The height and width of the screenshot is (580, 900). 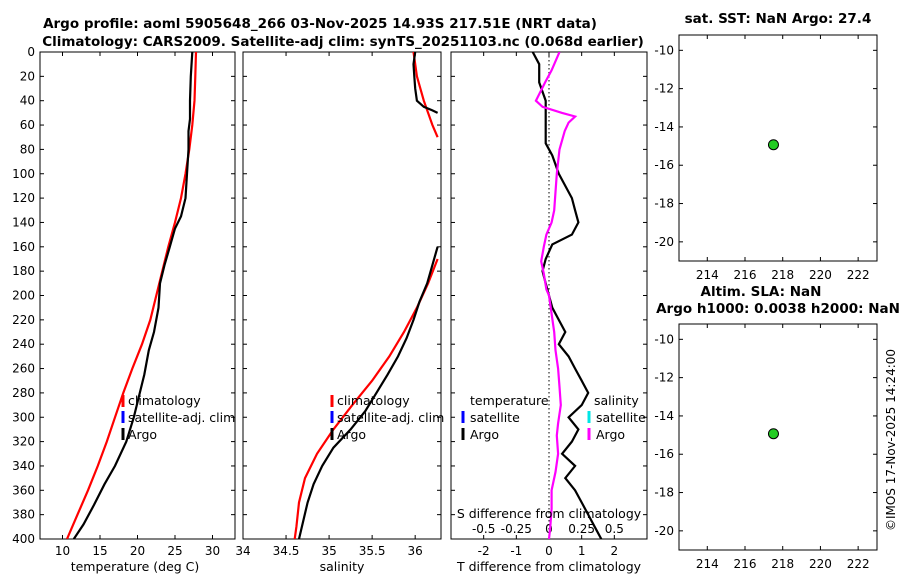 I want to click on temperature-legend: climatology satellite-adj. clim Argo, so click(x=178, y=417).